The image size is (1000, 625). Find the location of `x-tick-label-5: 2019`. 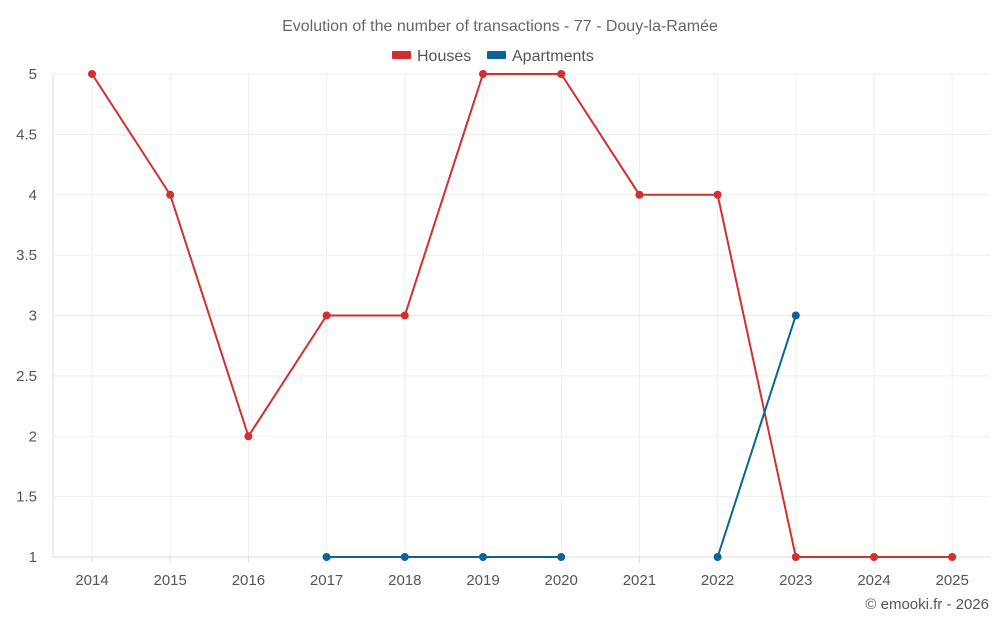

x-tick-label-5: 2019 is located at coordinates (482, 580).